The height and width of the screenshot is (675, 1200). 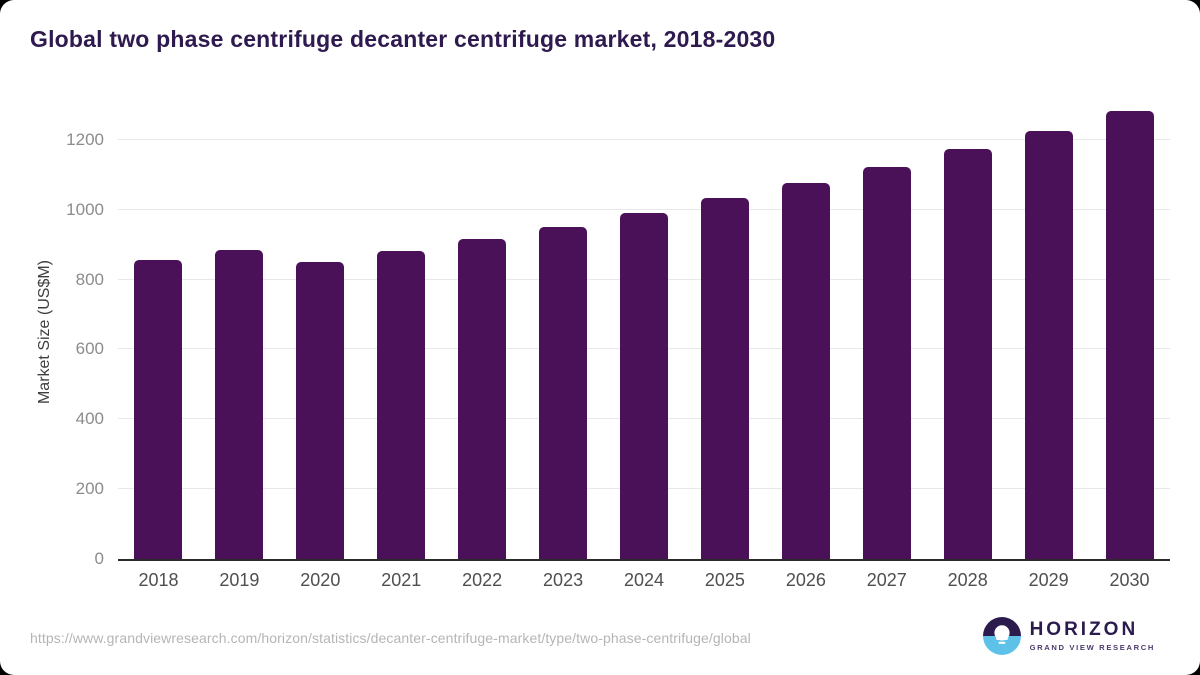 I want to click on x-tick-label: 2020, so click(x=320, y=580).